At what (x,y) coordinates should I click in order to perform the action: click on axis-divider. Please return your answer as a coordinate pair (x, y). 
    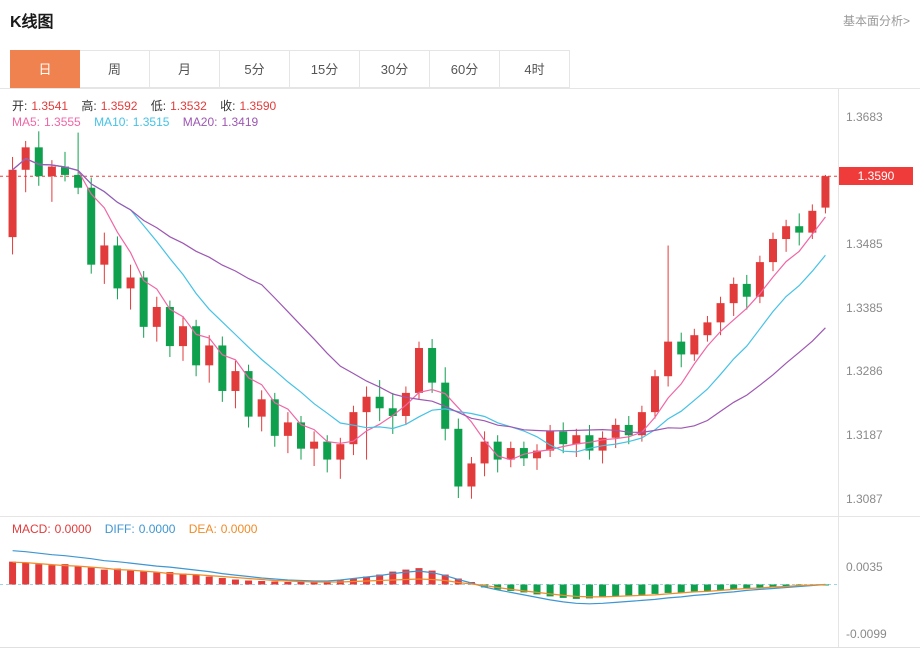
    Looking at the image, I should click on (838, 368).